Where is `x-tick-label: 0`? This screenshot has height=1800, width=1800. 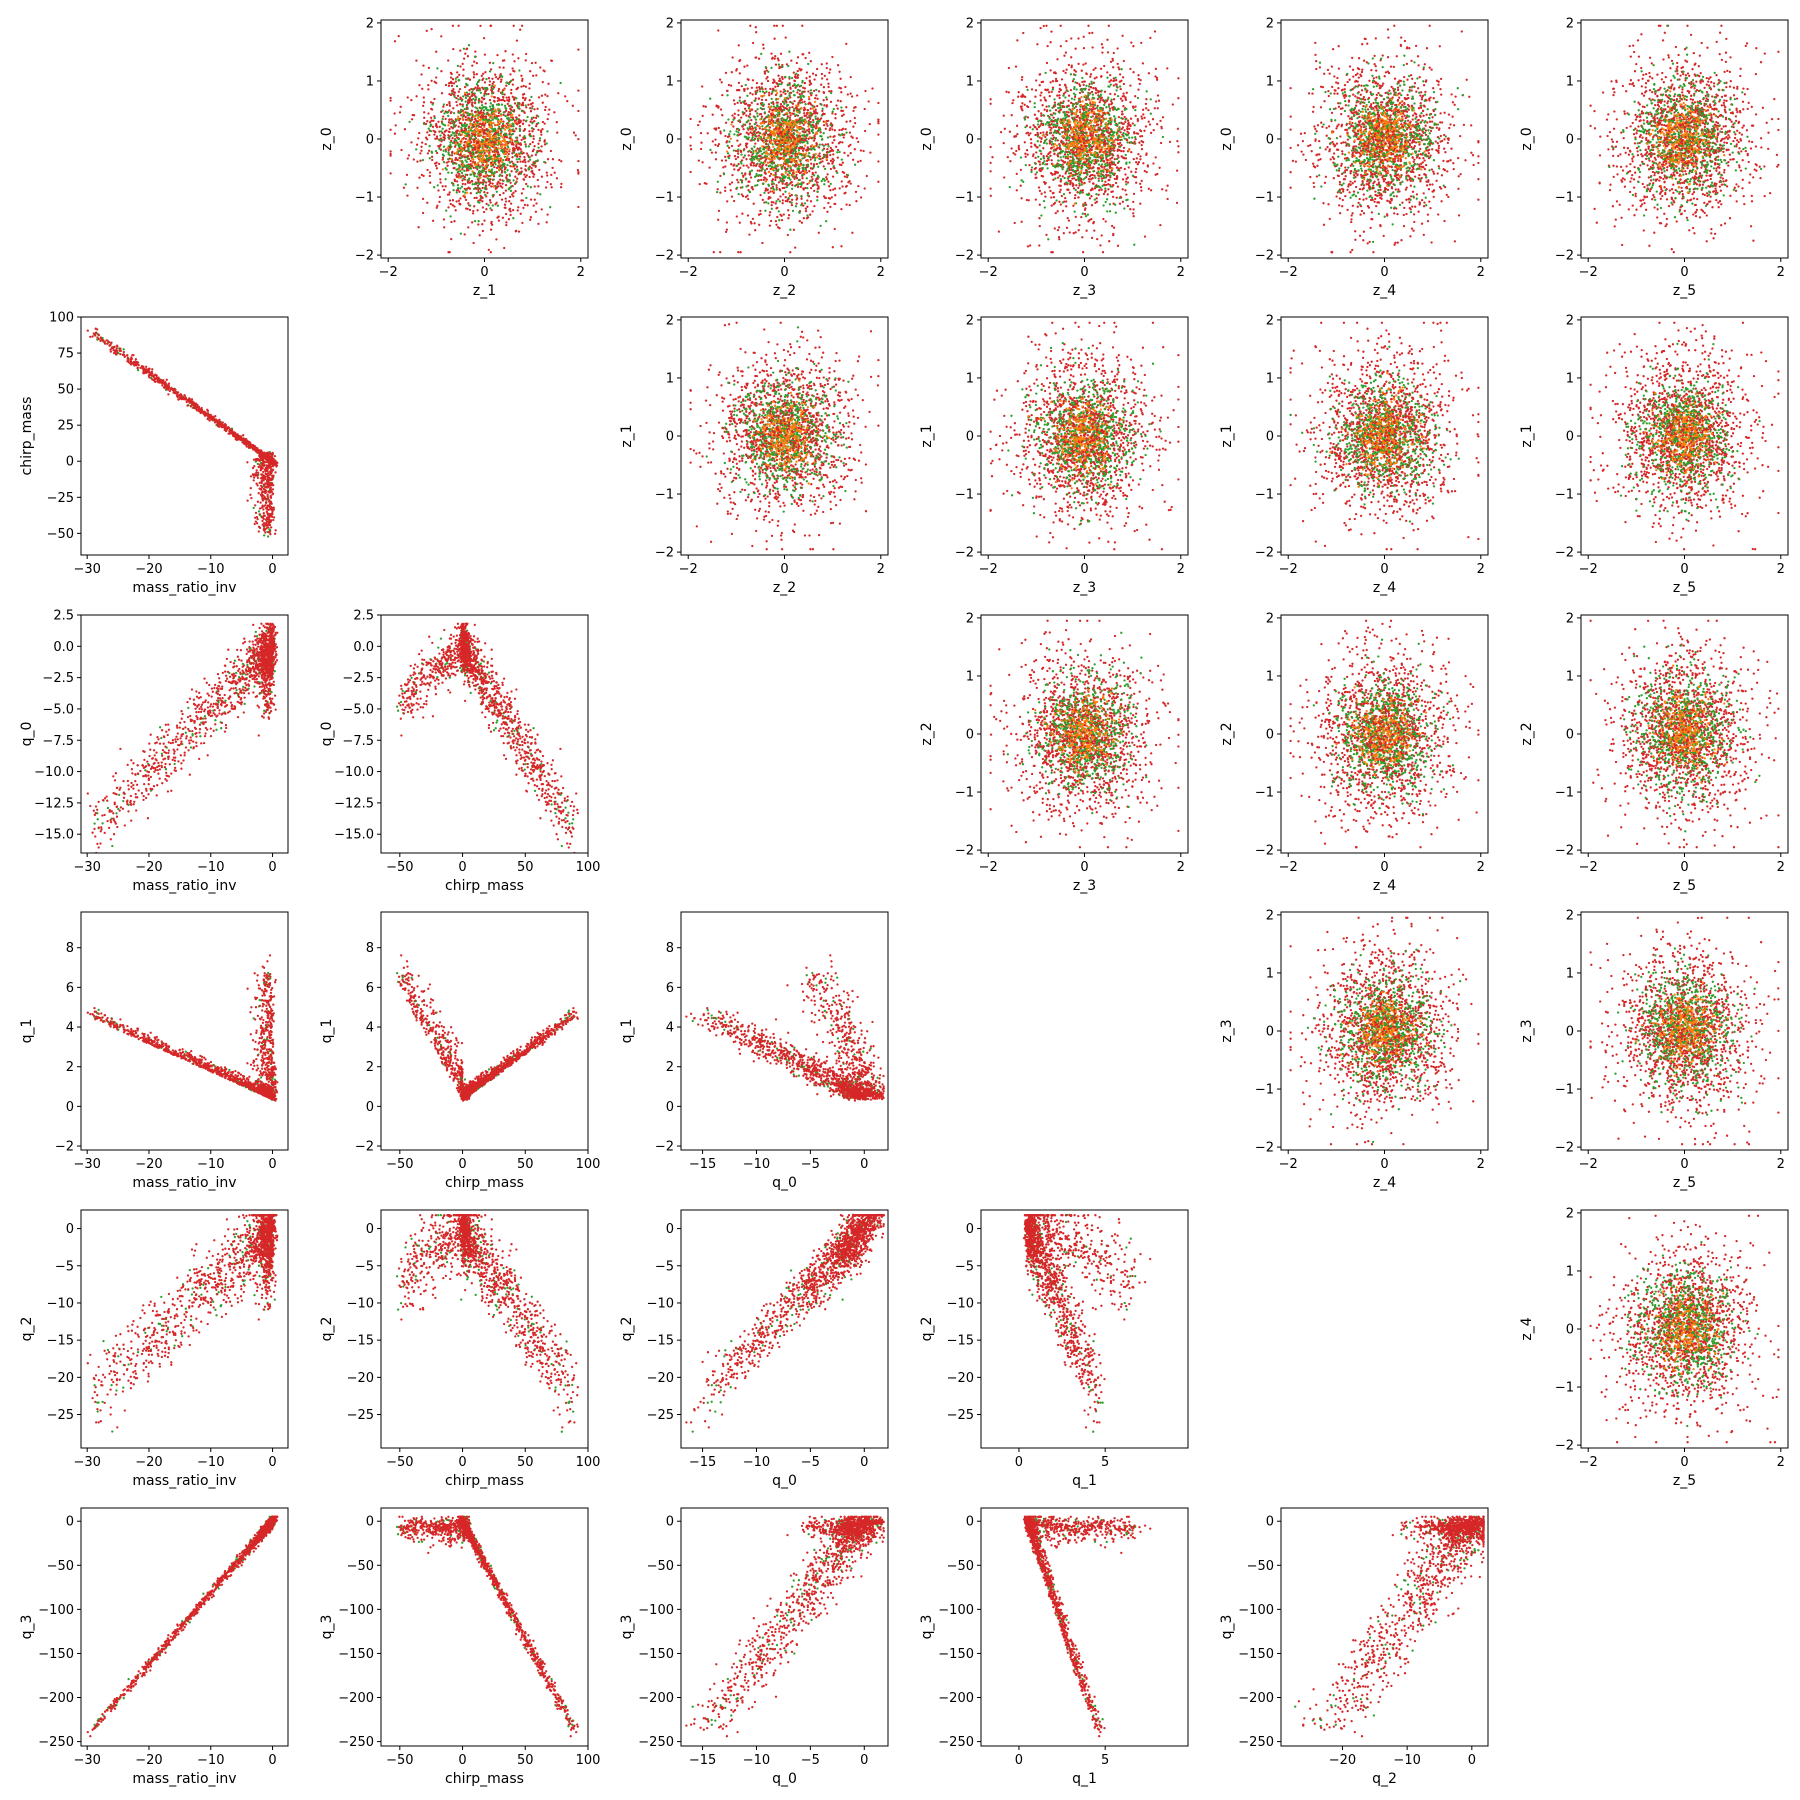
x-tick-label: 0 is located at coordinates (784, 272).